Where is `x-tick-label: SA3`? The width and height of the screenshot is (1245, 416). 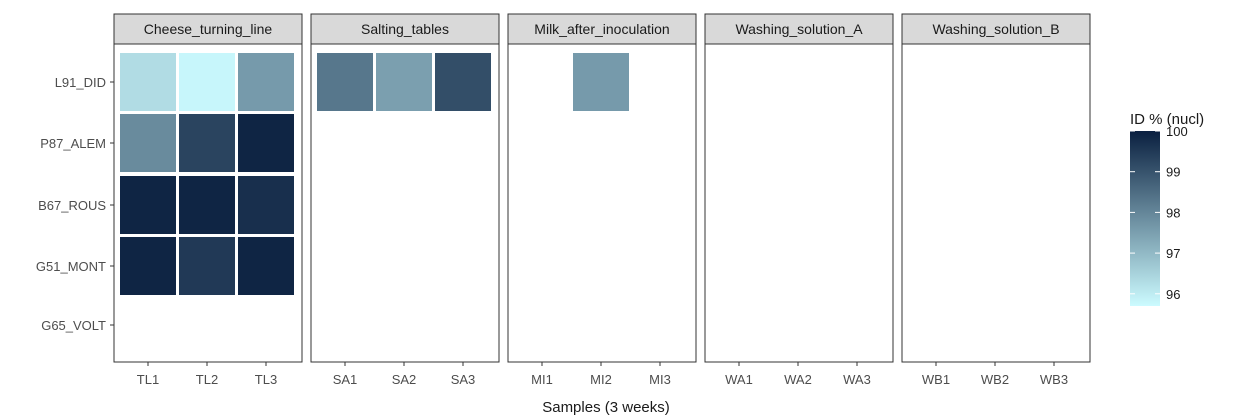 x-tick-label: SA3 is located at coordinates (463, 379).